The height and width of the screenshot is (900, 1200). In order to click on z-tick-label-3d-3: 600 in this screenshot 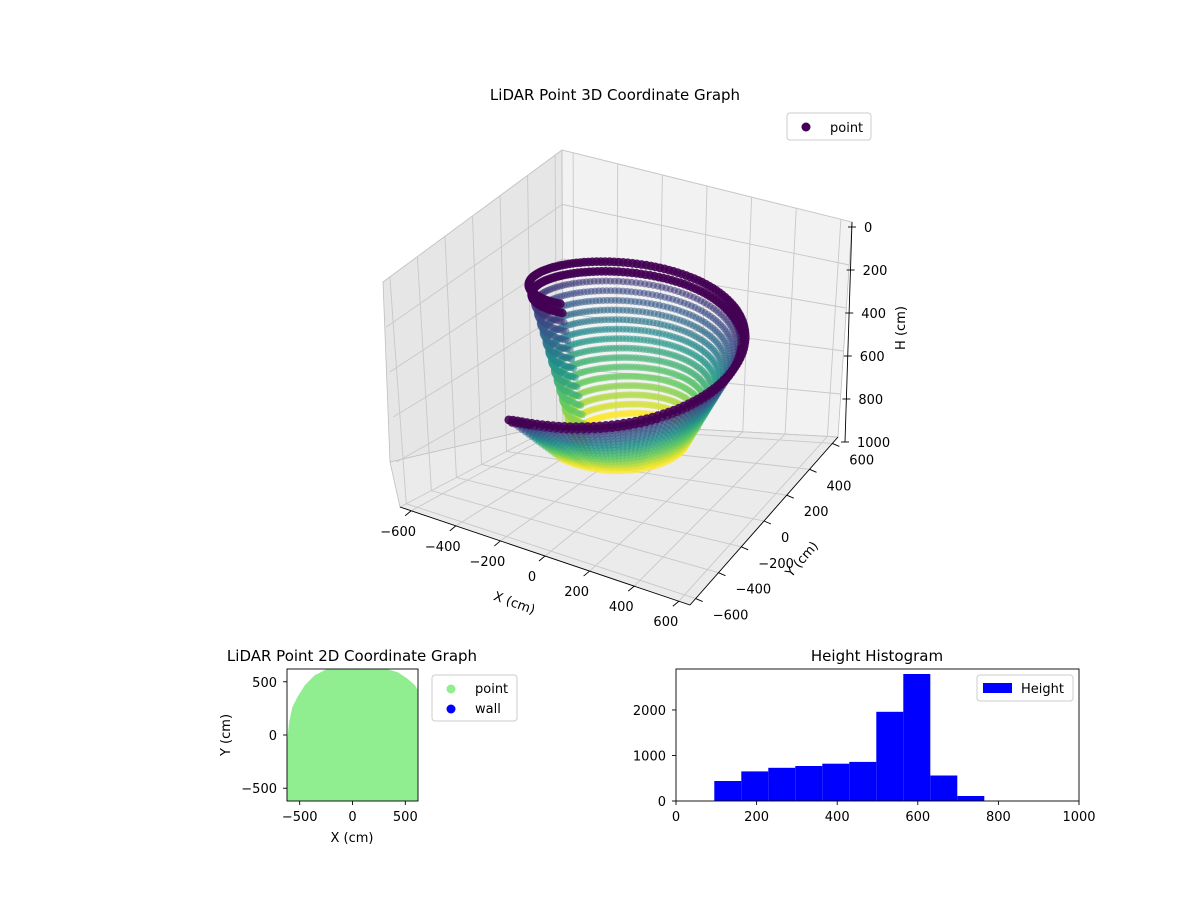, I will do `click(872, 357)`.